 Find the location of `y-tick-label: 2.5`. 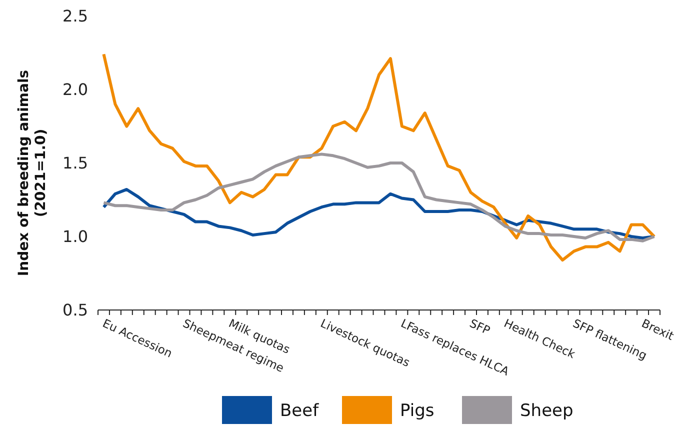

y-tick-label: 2.5 is located at coordinates (75, 16).